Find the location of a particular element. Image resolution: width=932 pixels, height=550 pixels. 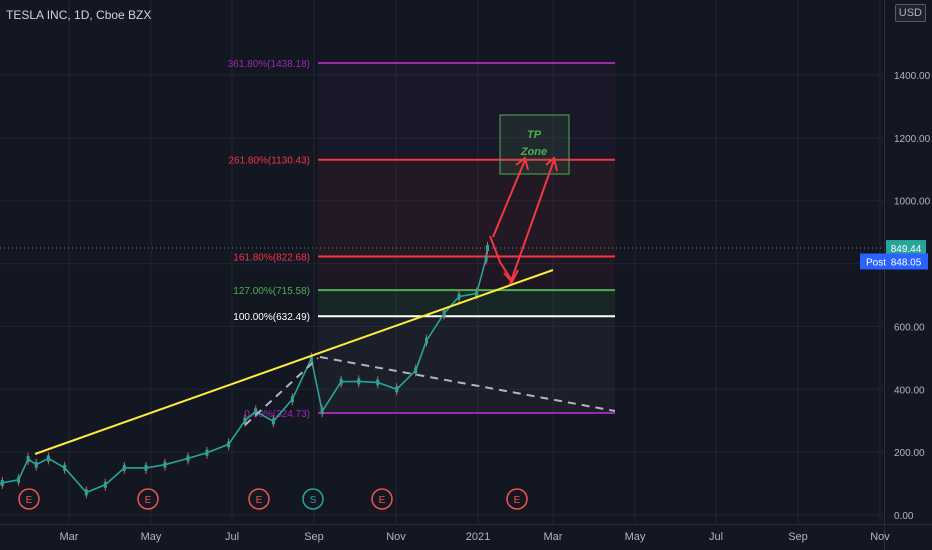

fib-level-label: 0.00%(324.73) is located at coordinates (277, 414).